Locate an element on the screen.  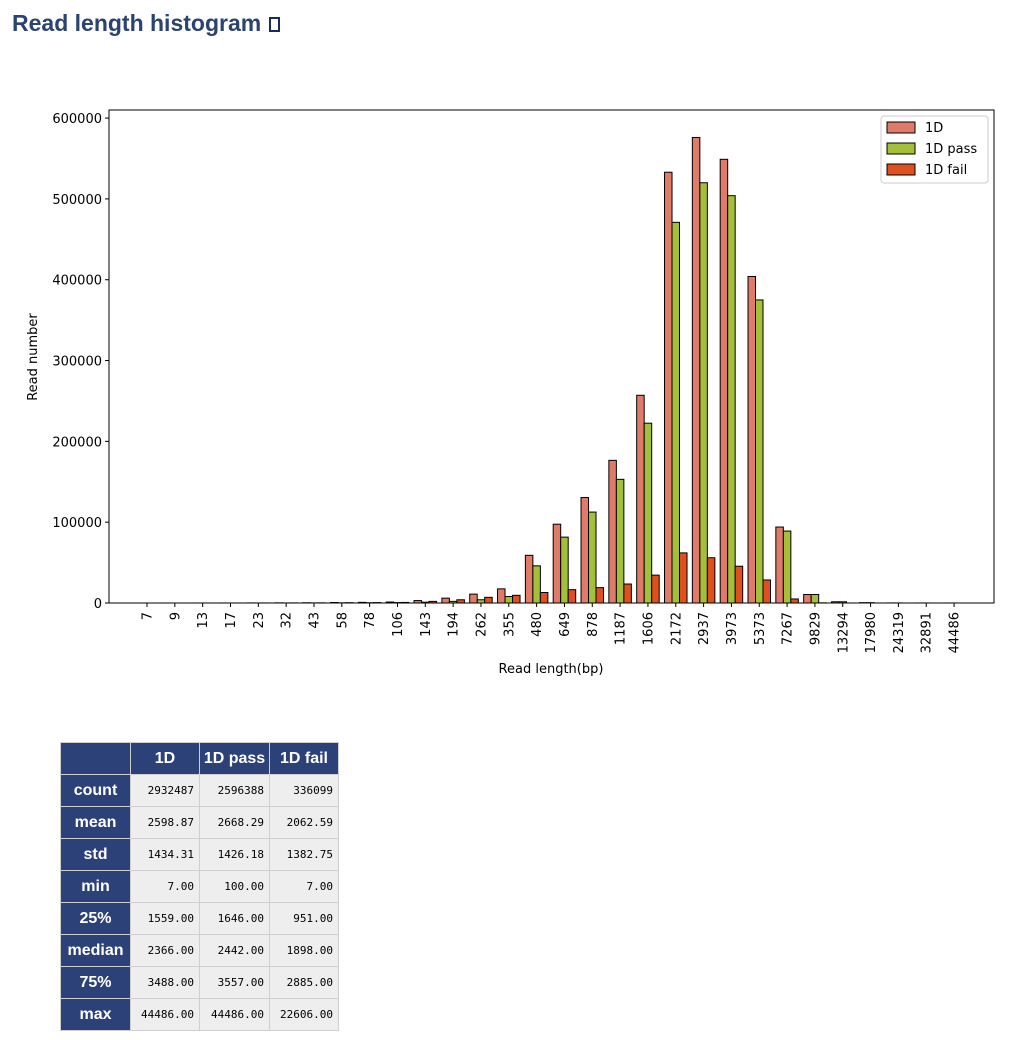
y-tick-label: 400000 is located at coordinates (77, 281).